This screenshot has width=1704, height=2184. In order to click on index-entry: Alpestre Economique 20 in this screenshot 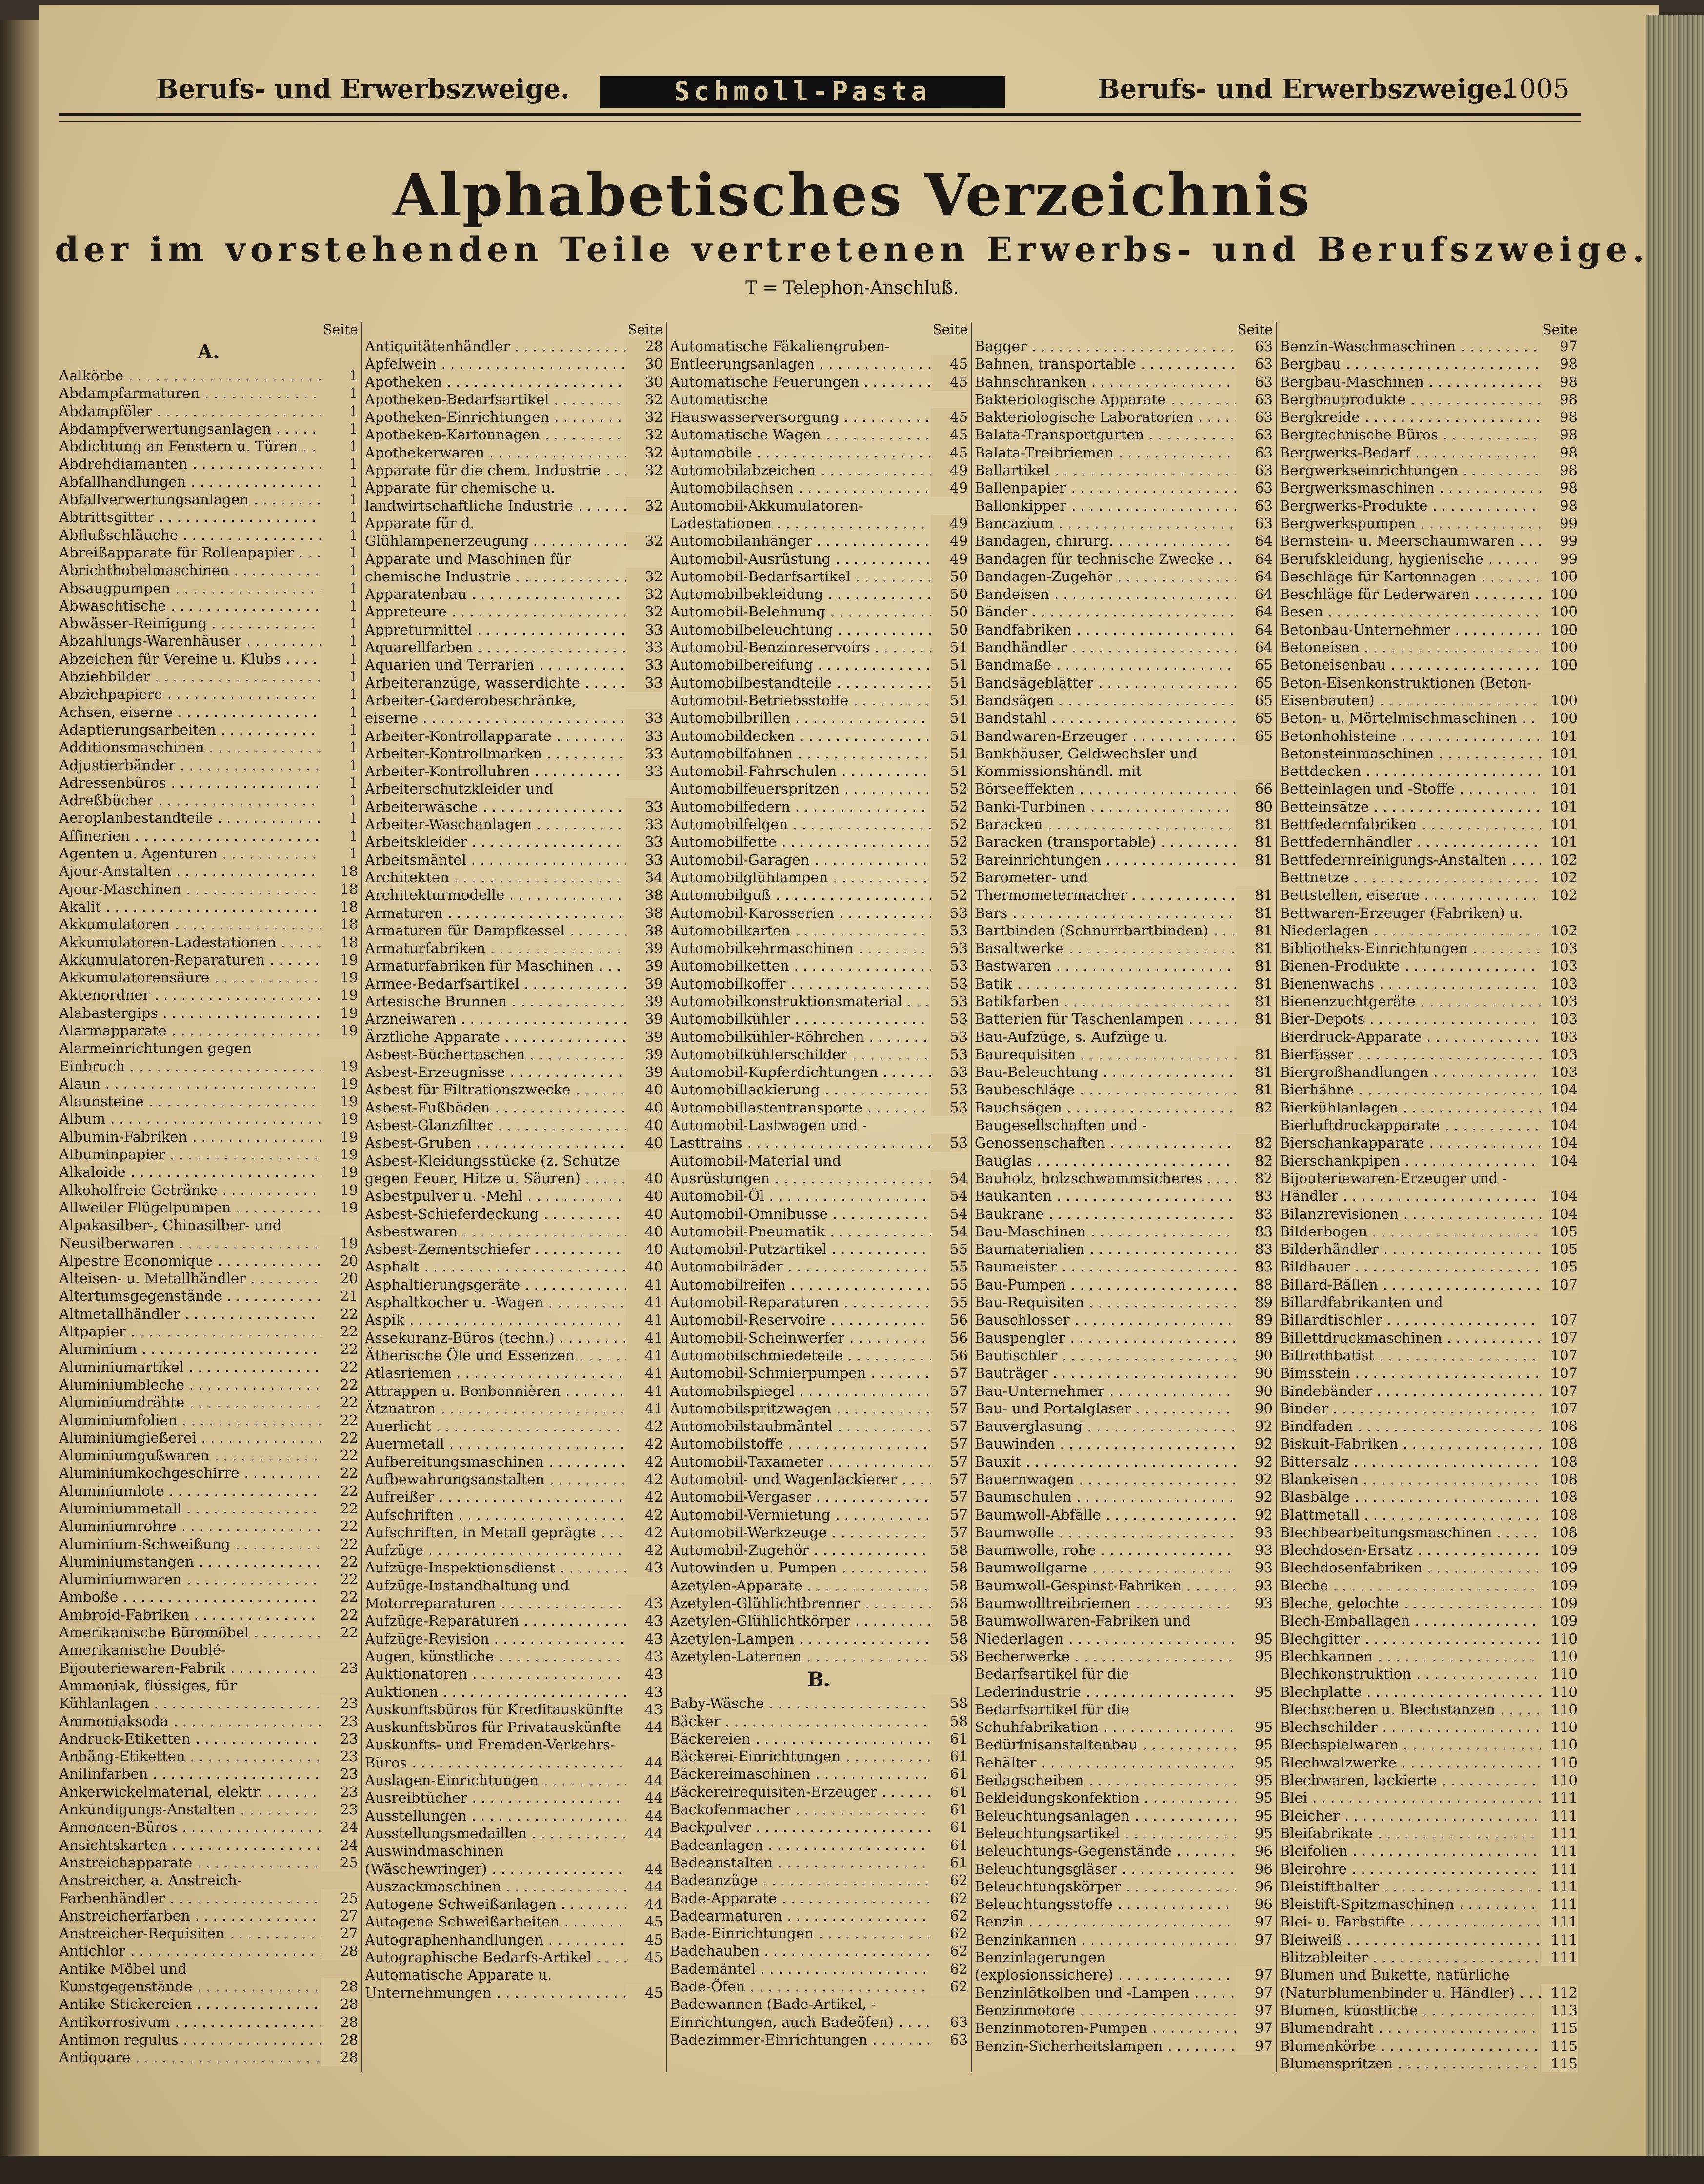, I will do `click(208, 1260)`.